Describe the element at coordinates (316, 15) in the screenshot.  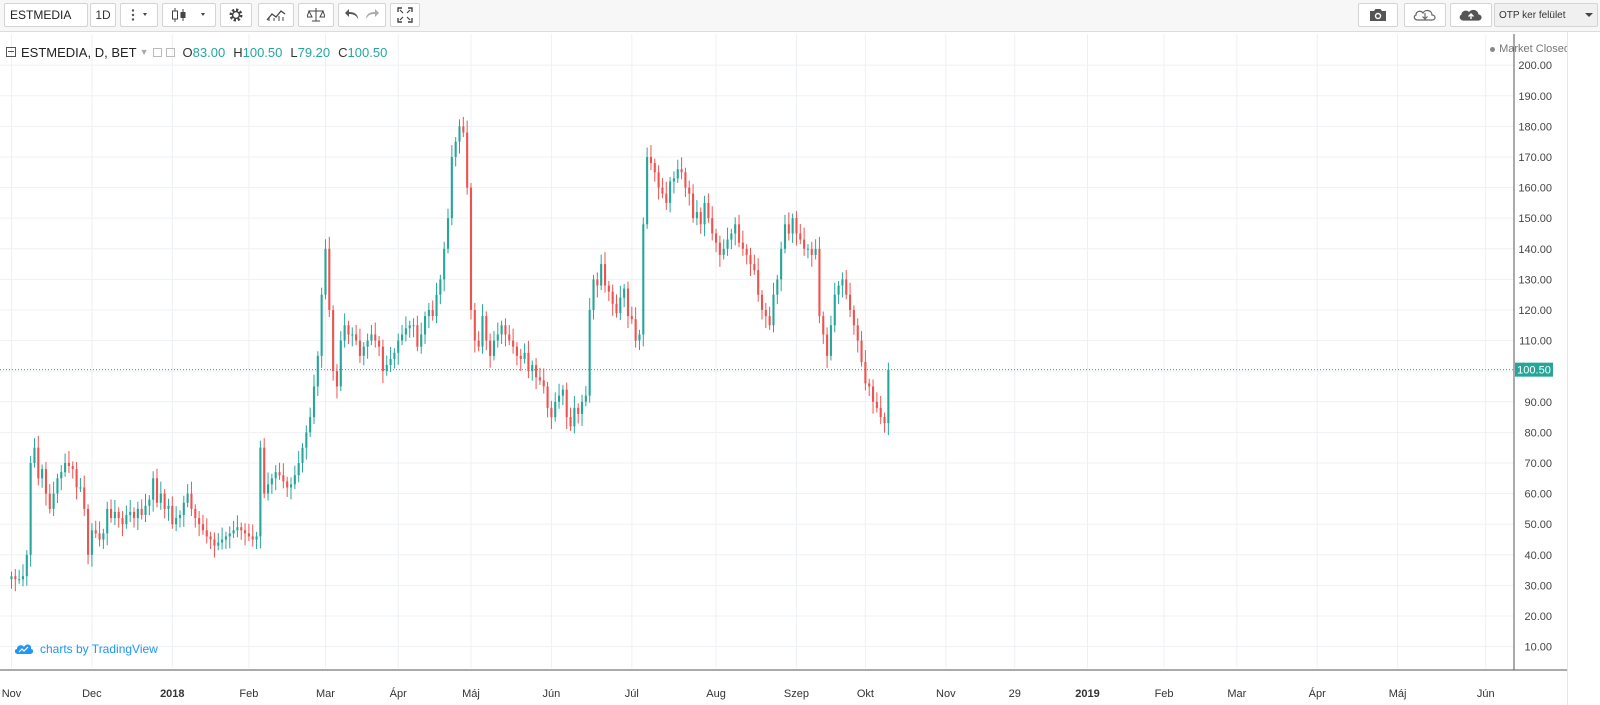
I see `compare-button` at that location.